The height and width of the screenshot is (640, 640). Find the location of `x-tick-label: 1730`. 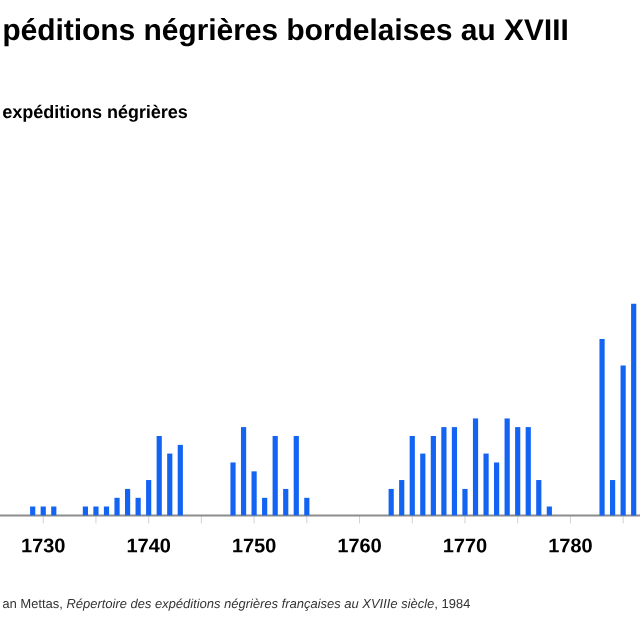

x-tick-label: 1730 is located at coordinates (43, 545).